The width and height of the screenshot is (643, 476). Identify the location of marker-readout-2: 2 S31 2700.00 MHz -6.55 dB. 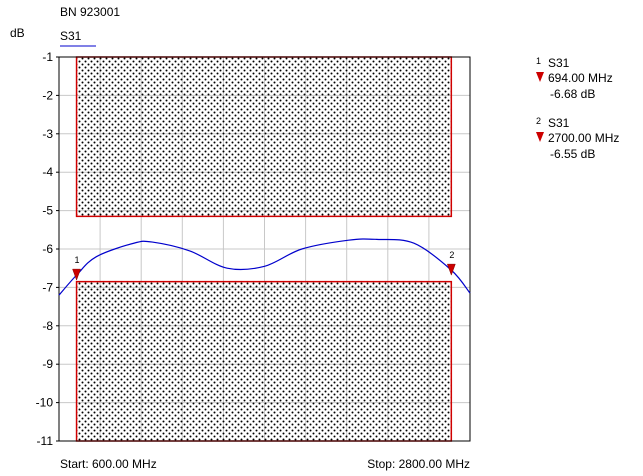
(586, 141).